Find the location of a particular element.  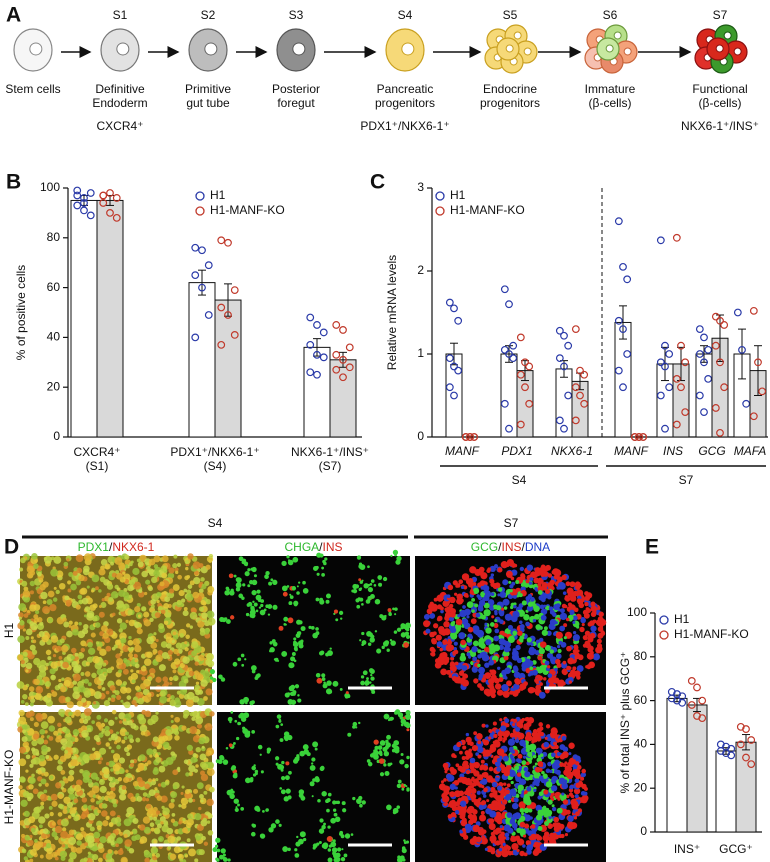

header-part: PDX1 is located at coordinates (94, 547).